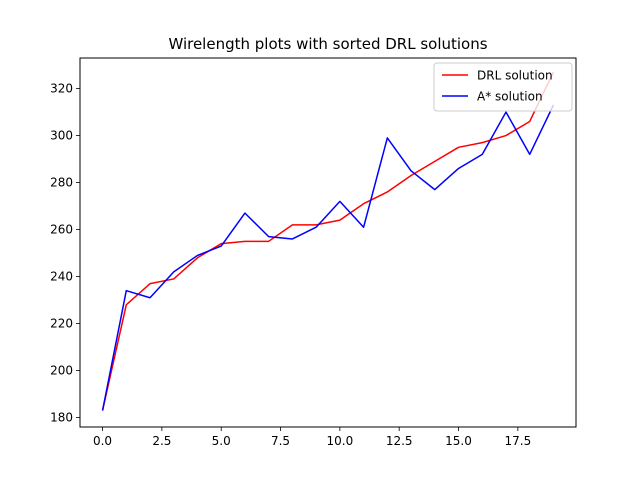  Describe the element at coordinates (61, 277) in the screenshot. I see `y-tick-label: 240` at that location.